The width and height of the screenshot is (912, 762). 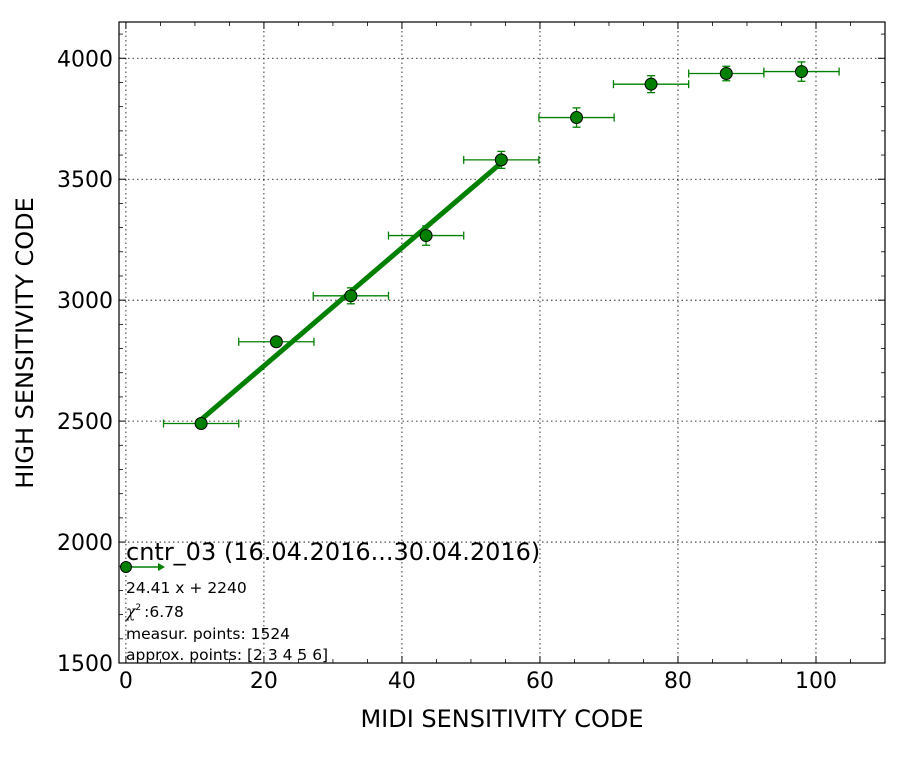 What do you see at coordinates (85, 543) in the screenshot?
I see `y-tick-label: 2000` at bounding box center [85, 543].